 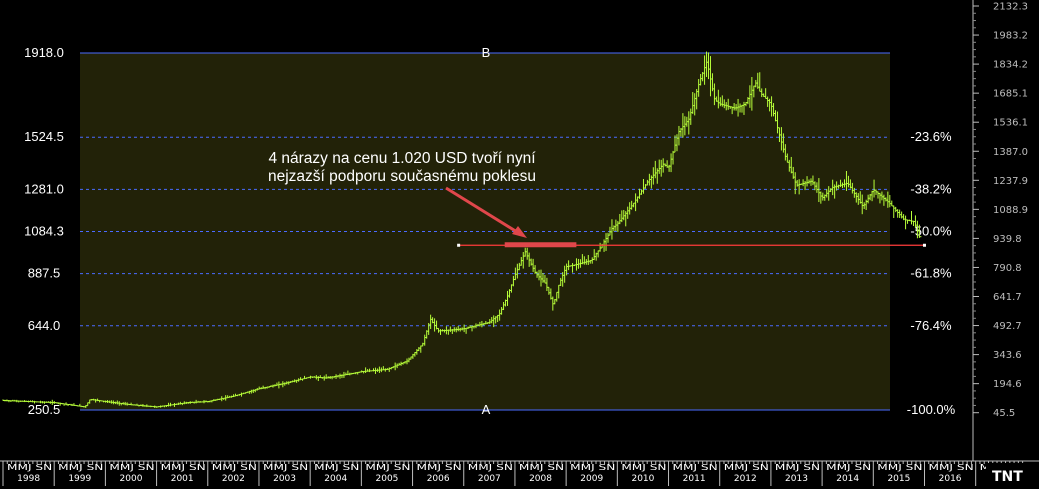 I want to click on right-axis-label-14: 45.5, so click(x=1004, y=413).